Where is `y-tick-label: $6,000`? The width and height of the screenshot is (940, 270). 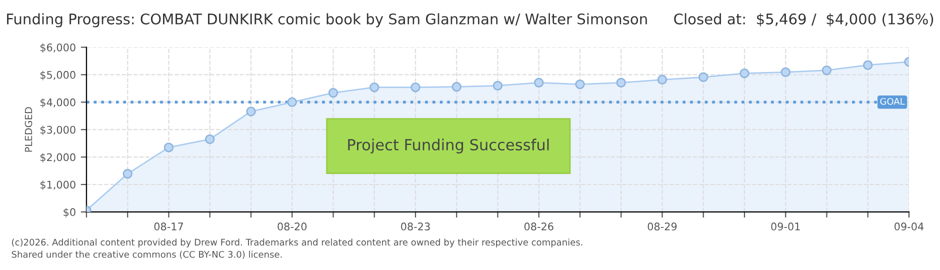
y-tick-label: $6,000 is located at coordinates (58, 48).